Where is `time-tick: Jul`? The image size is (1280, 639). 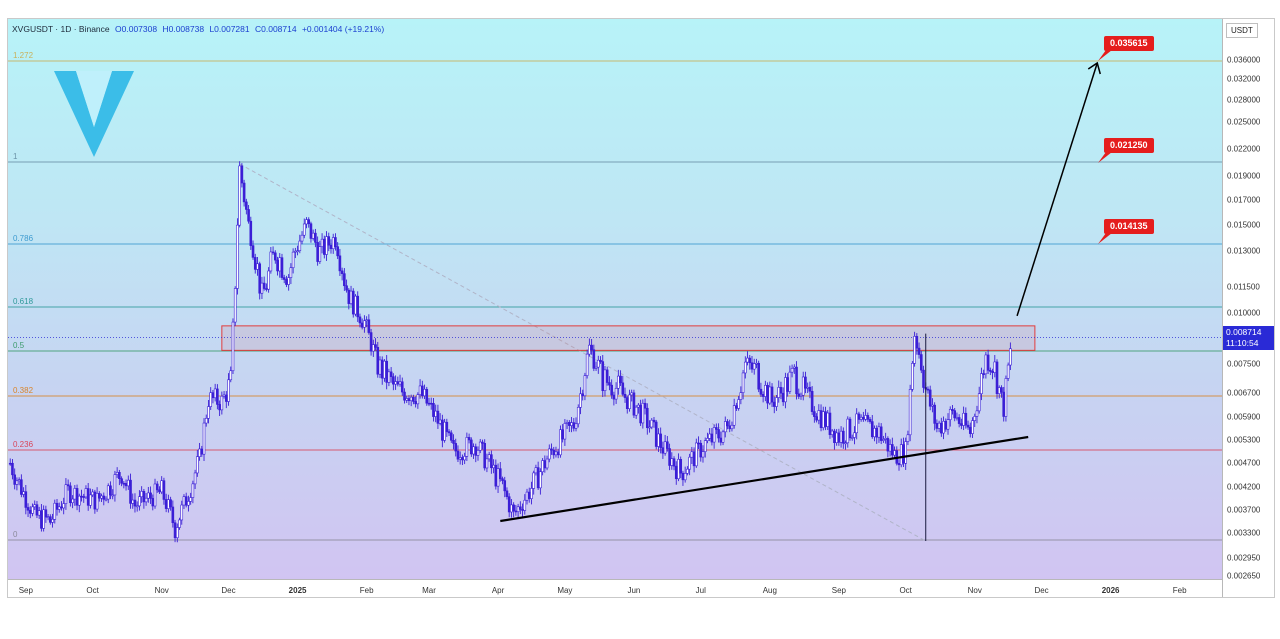 time-tick: Jul is located at coordinates (700, 590).